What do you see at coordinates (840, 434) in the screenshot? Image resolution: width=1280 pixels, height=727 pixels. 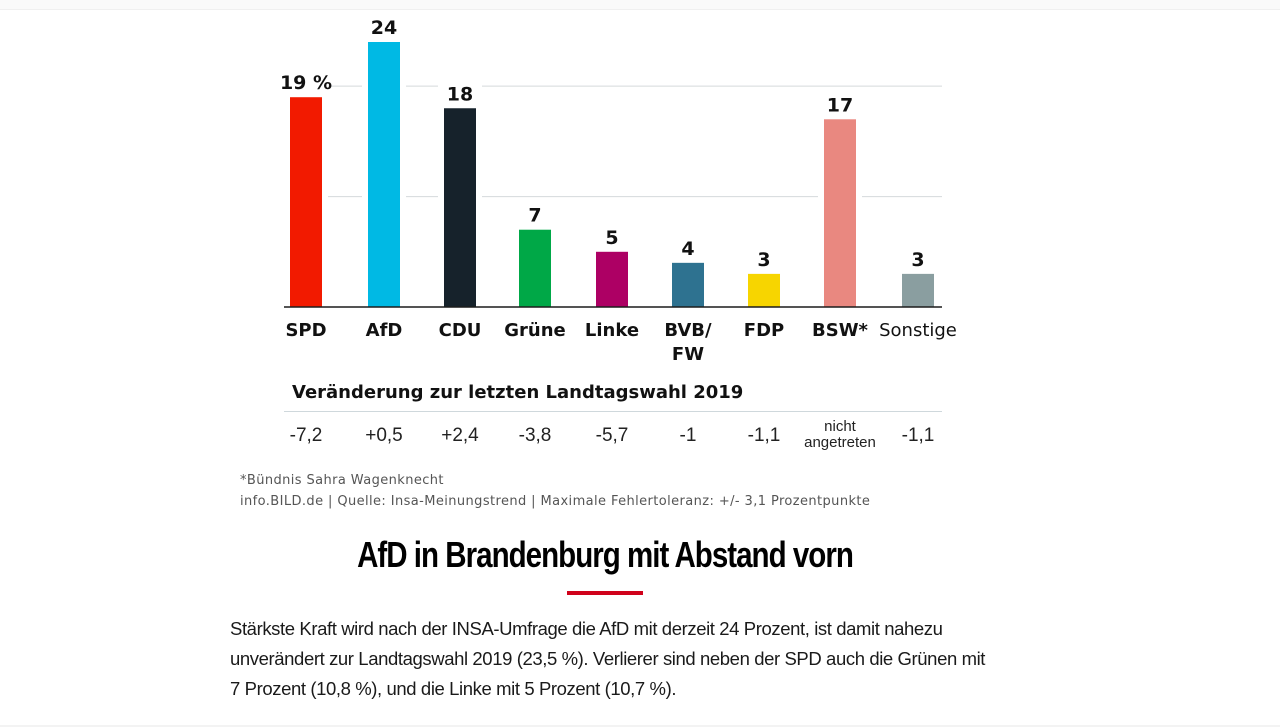 I see `change-value: nicht angetreten` at bounding box center [840, 434].